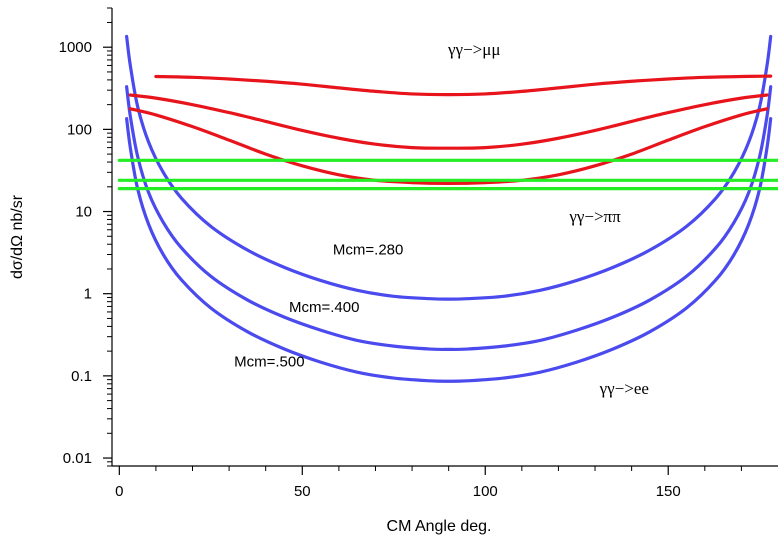 The height and width of the screenshot is (539, 778). What do you see at coordinates (88, 294) in the screenshot?
I see `y-tick-label: 1` at bounding box center [88, 294].